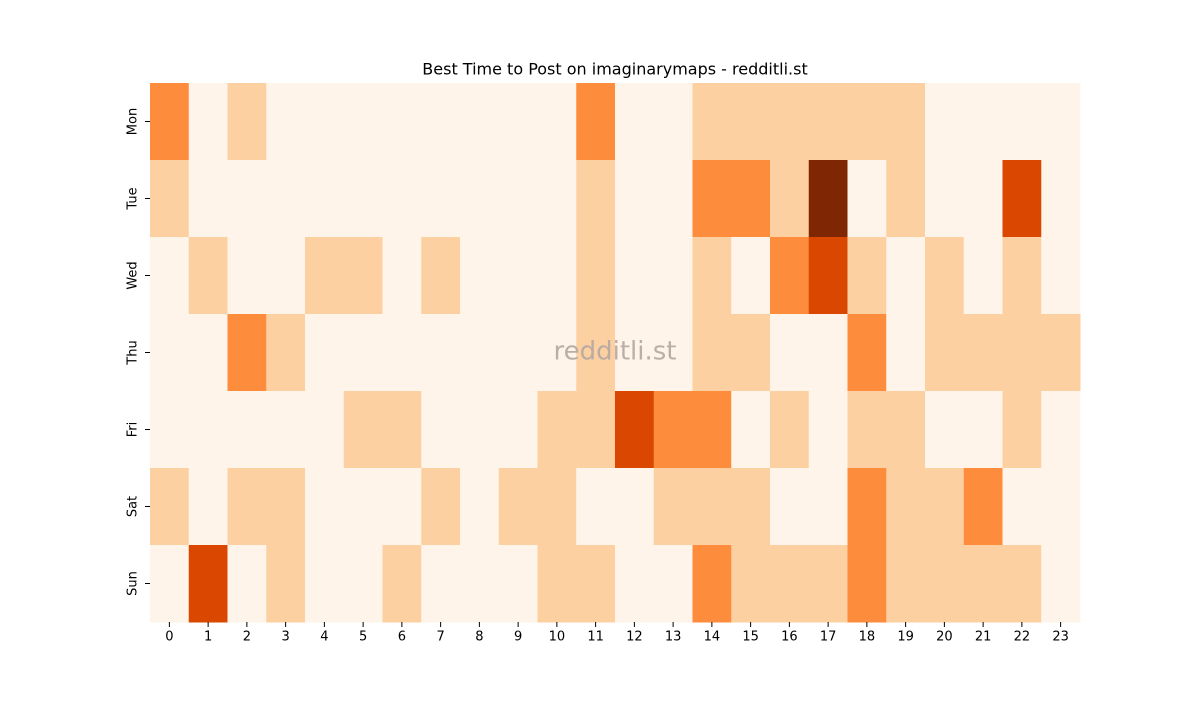  I want to click on x-tick-label: 8, so click(479, 637).